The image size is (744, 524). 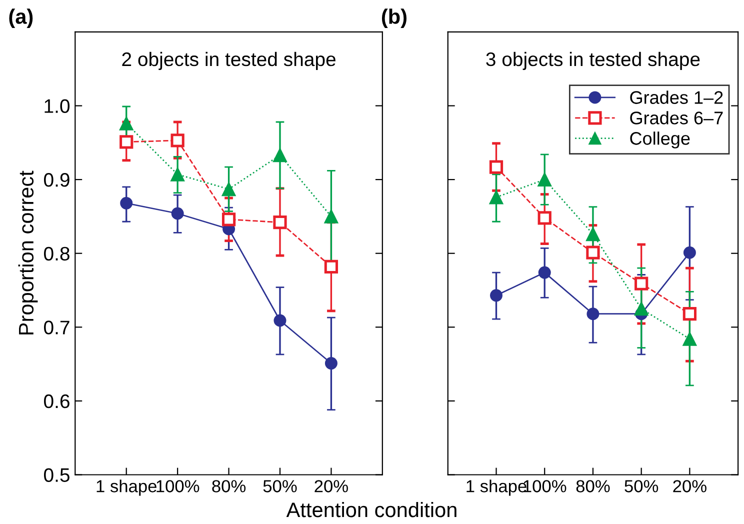 What do you see at coordinates (21, 18) in the screenshot?
I see `text: (a)` at bounding box center [21, 18].